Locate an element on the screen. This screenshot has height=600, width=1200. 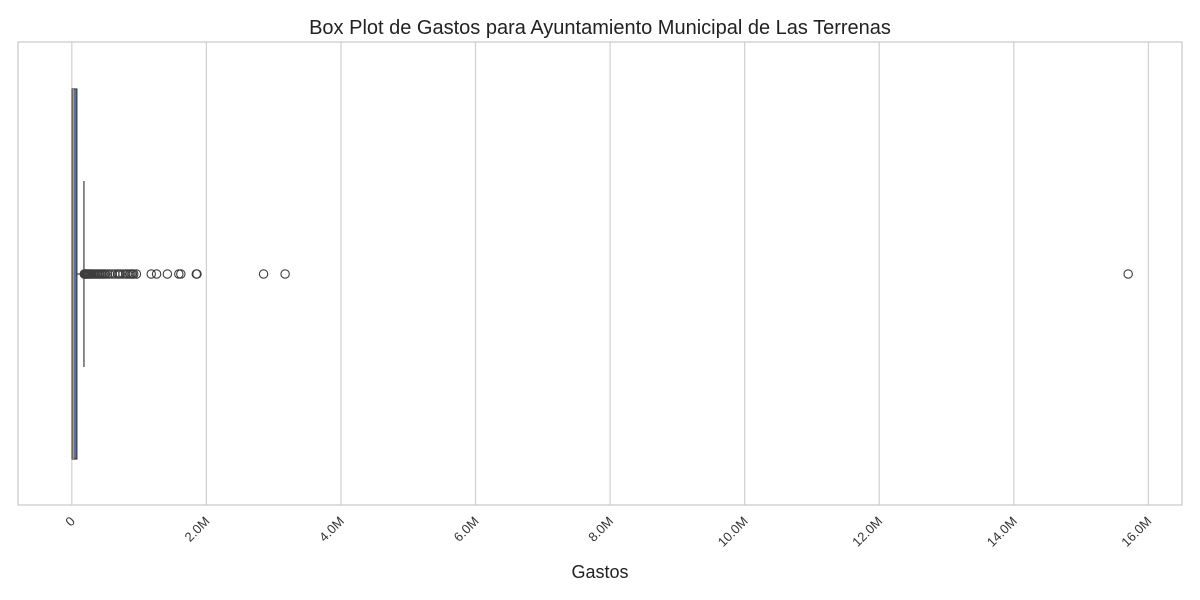
x-tick-label-2: 4.0M is located at coordinates (331, 529).